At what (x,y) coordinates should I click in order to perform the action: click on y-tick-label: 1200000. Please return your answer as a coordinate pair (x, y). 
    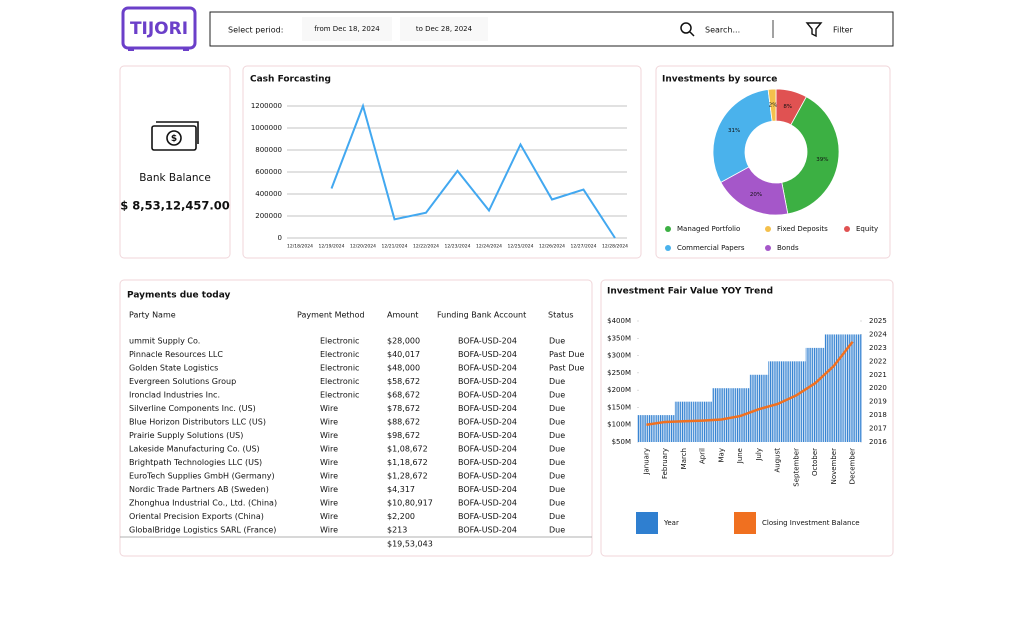
    Looking at the image, I should click on (266, 106).